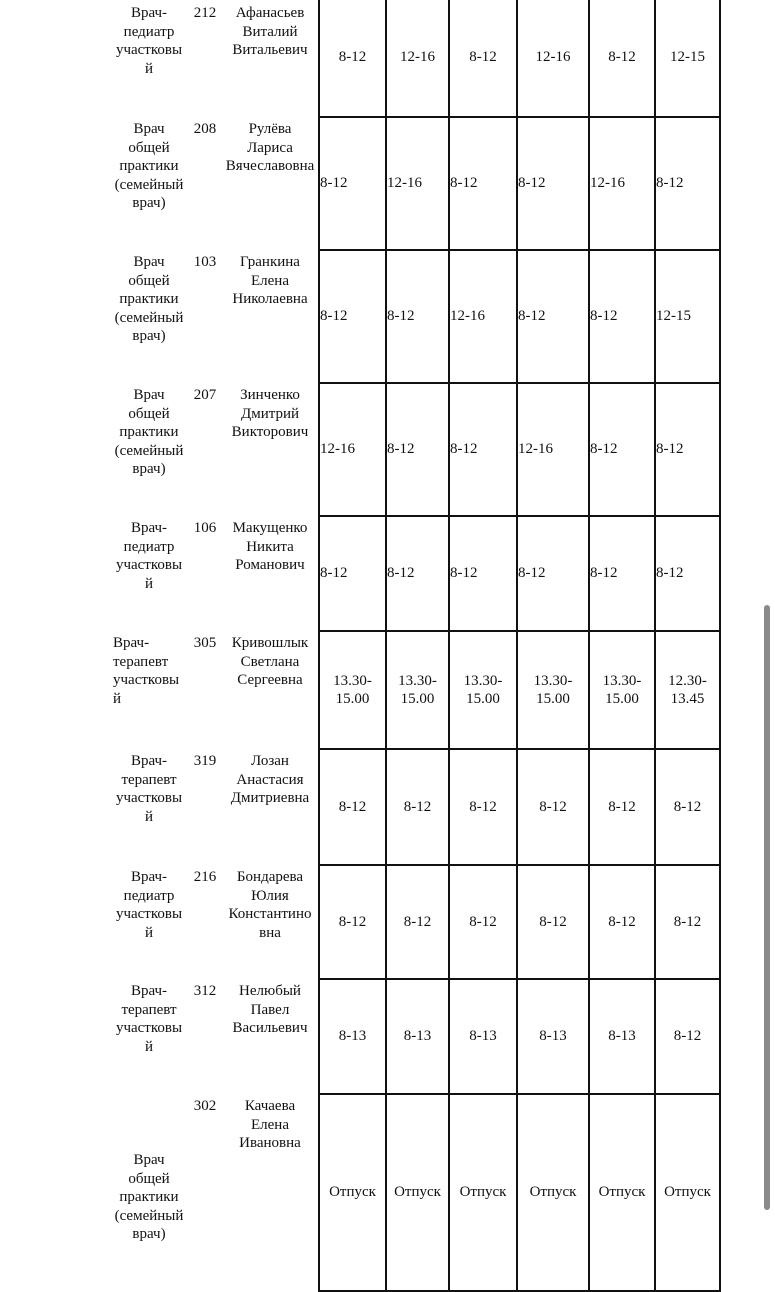 The height and width of the screenshot is (1292, 775). What do you see at coordinates (205, 13) in the screenshot?
I see `room-number: 212` at bounding box center [205, 13].